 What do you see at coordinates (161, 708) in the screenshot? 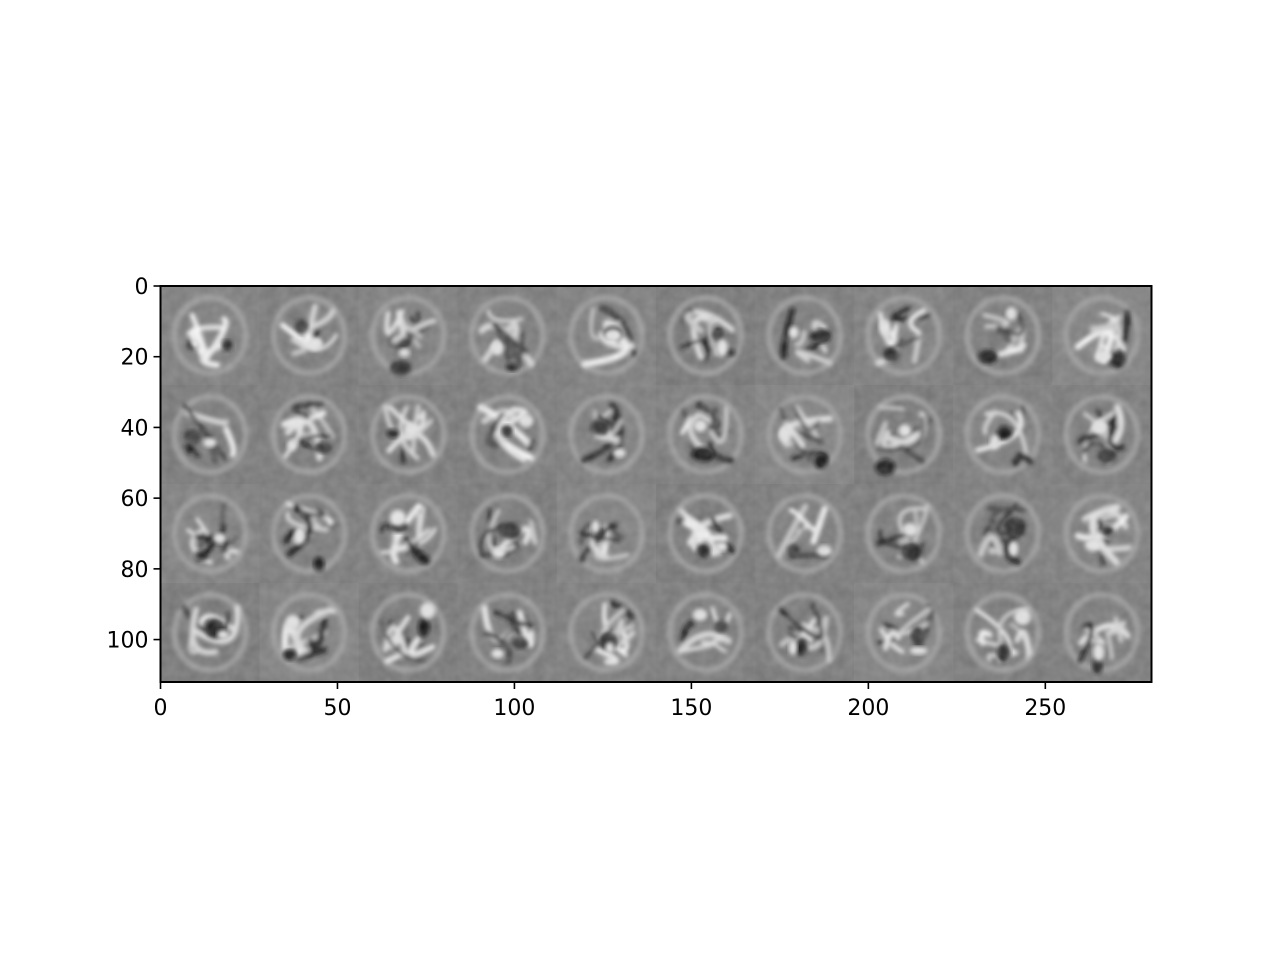
I see `x-tick-label: 0` at bounding box center [161, 708].